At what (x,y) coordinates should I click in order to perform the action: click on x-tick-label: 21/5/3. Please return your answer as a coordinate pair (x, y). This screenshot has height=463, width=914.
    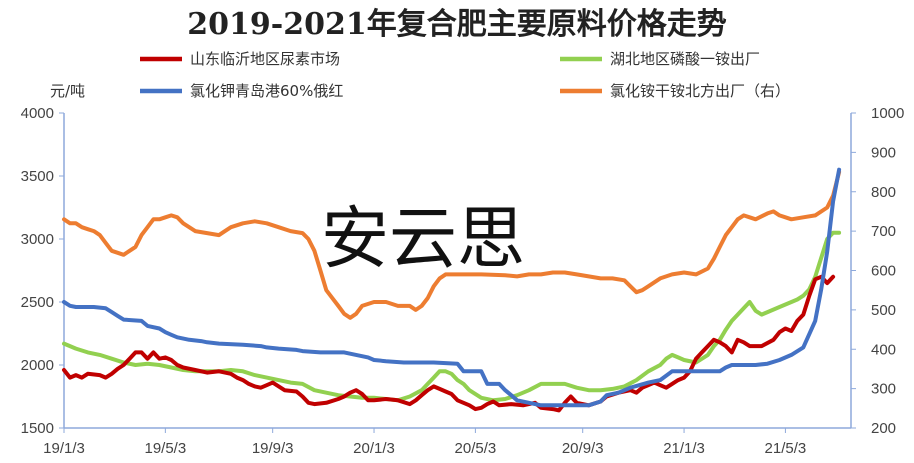
    Looking at the image, I should click on (786, 448).